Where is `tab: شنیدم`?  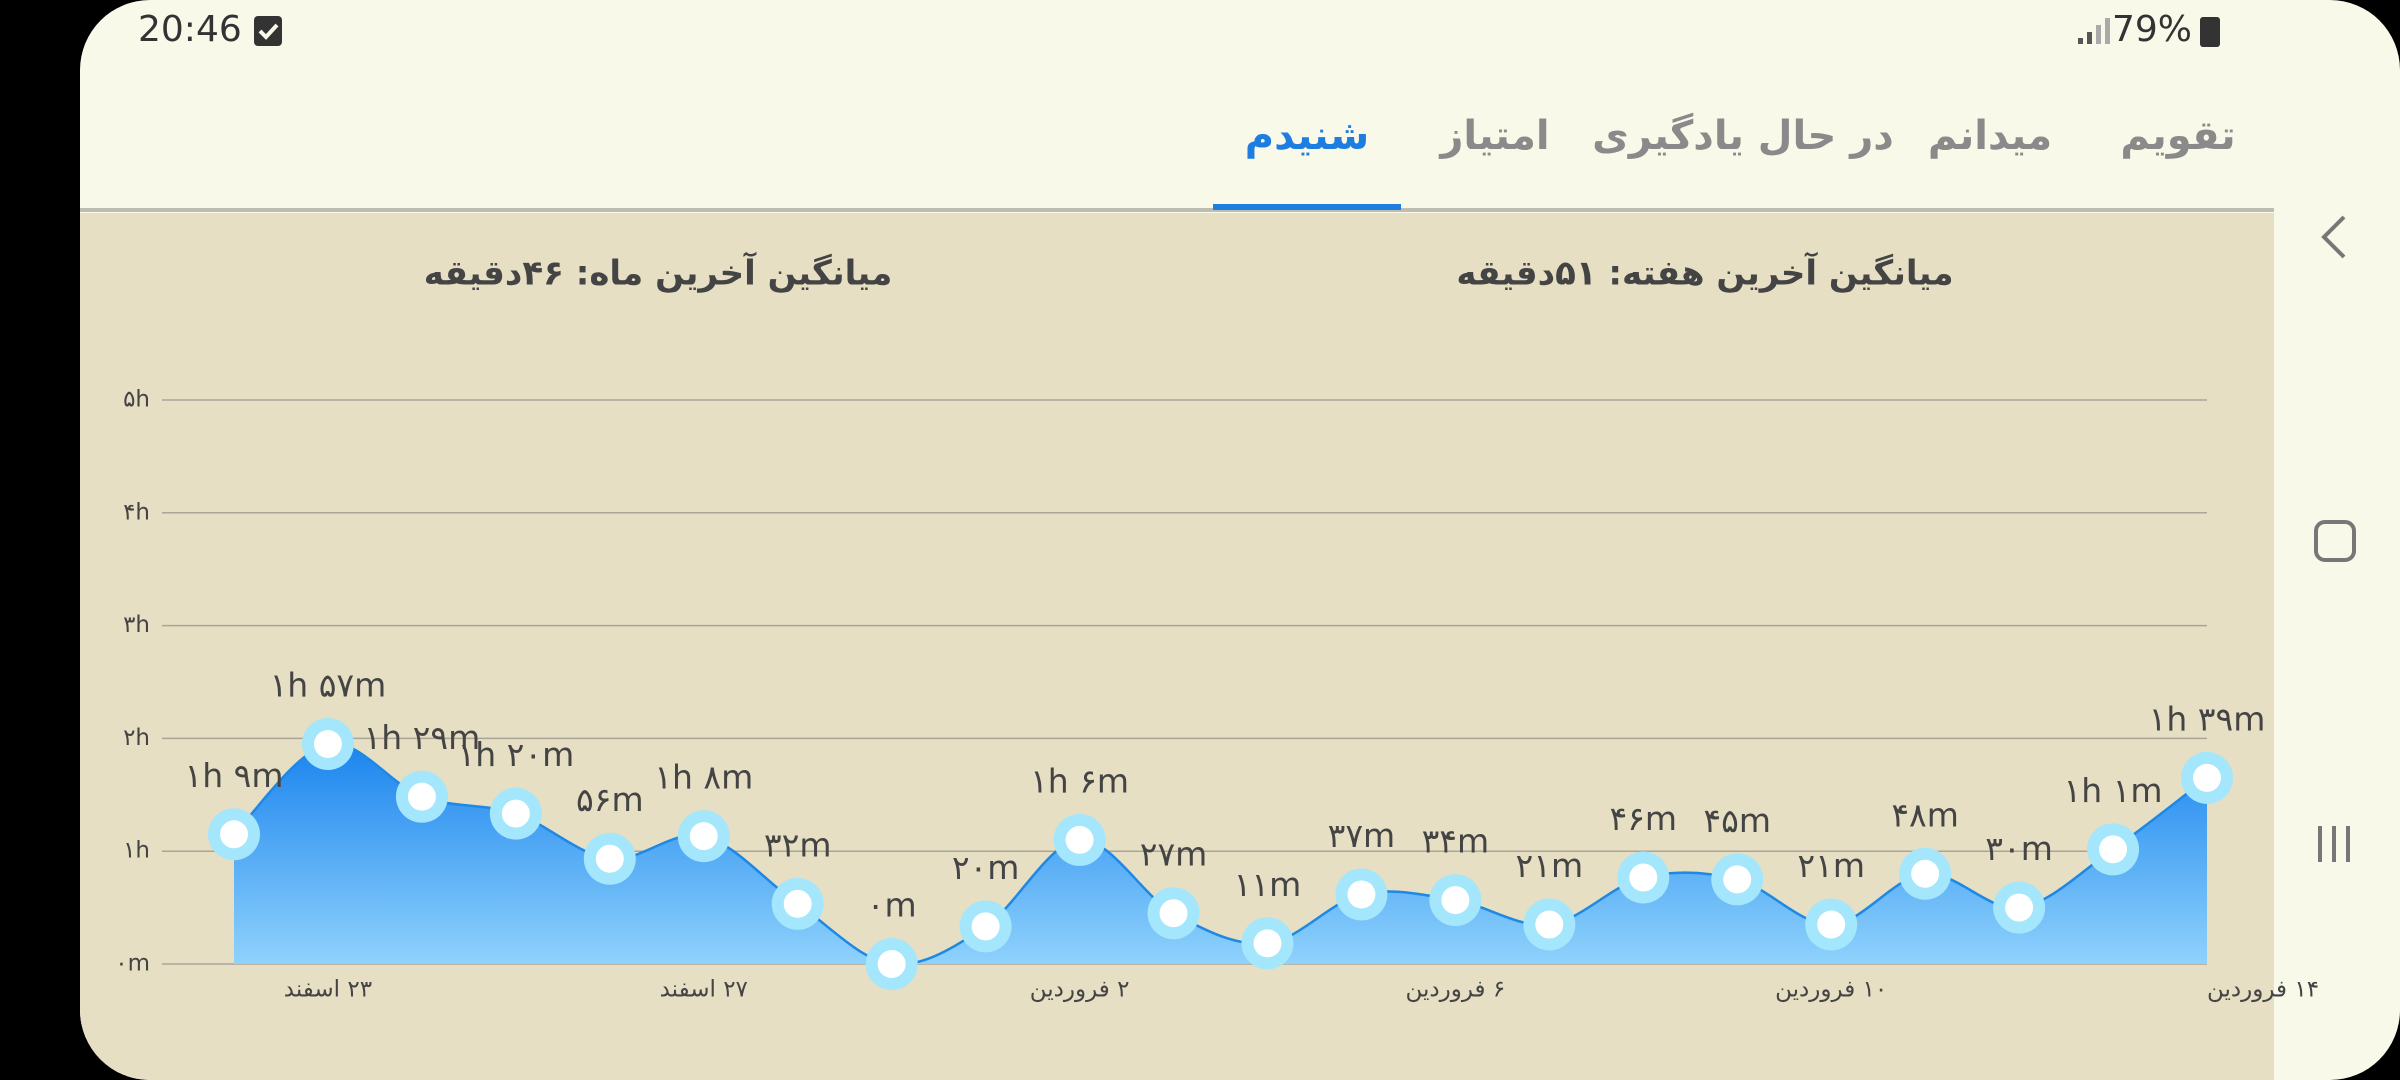 tab: شنیدم is located at coordinates (1307, 136).